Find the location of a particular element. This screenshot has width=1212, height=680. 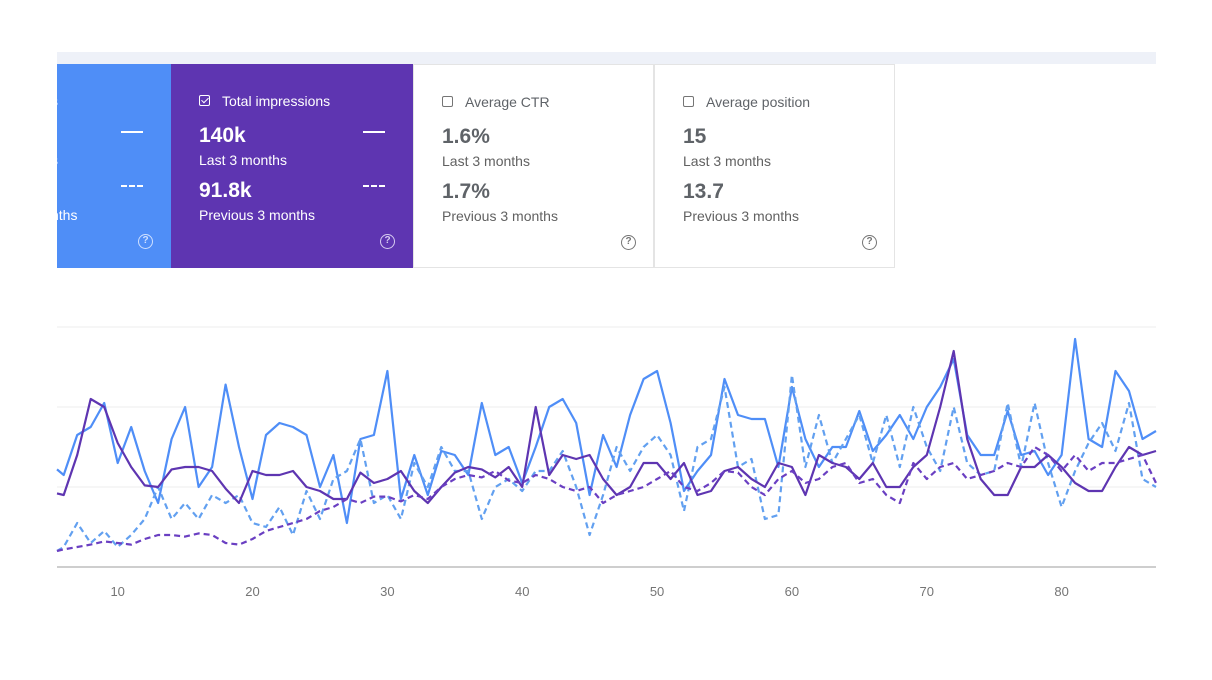

total-clicks-card: s s nths ? is located at coordinates (114, 166).